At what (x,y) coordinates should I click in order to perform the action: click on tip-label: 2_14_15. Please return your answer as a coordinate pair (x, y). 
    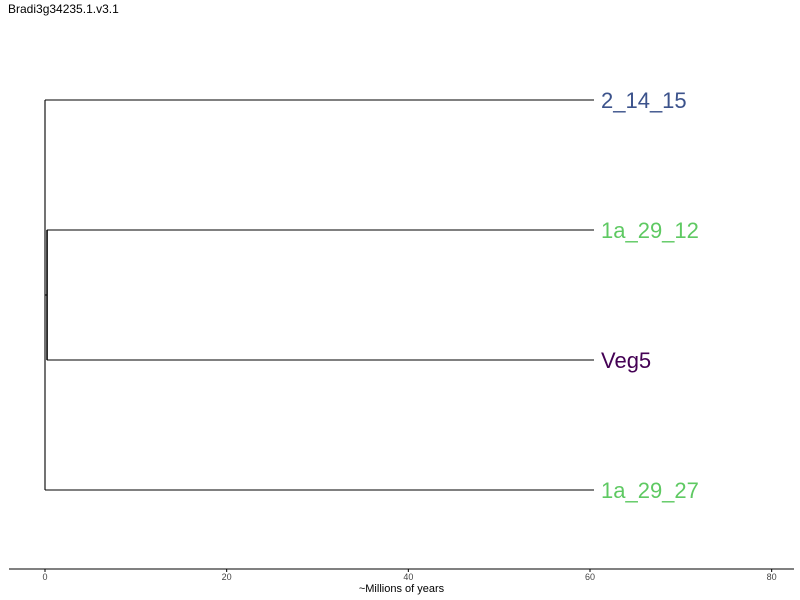
    Looking at the image, I should click on (644, 100).